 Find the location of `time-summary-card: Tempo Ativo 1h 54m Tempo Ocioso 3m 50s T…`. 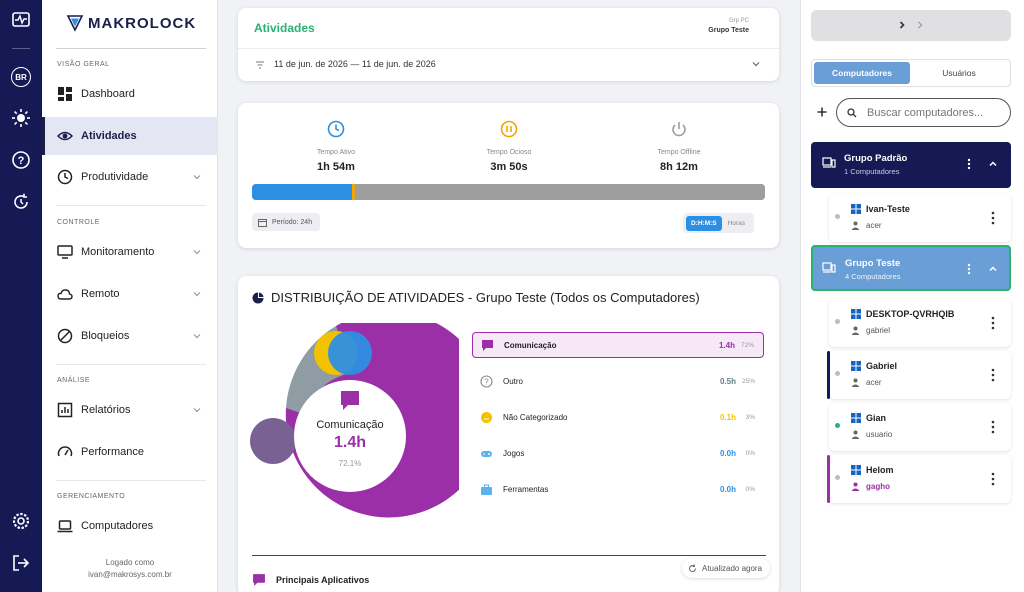

time-summary-card: Tempo Ativo 1h 54m Tempo Ocioso 3m 50s T… is located at coordinates (508, 175).